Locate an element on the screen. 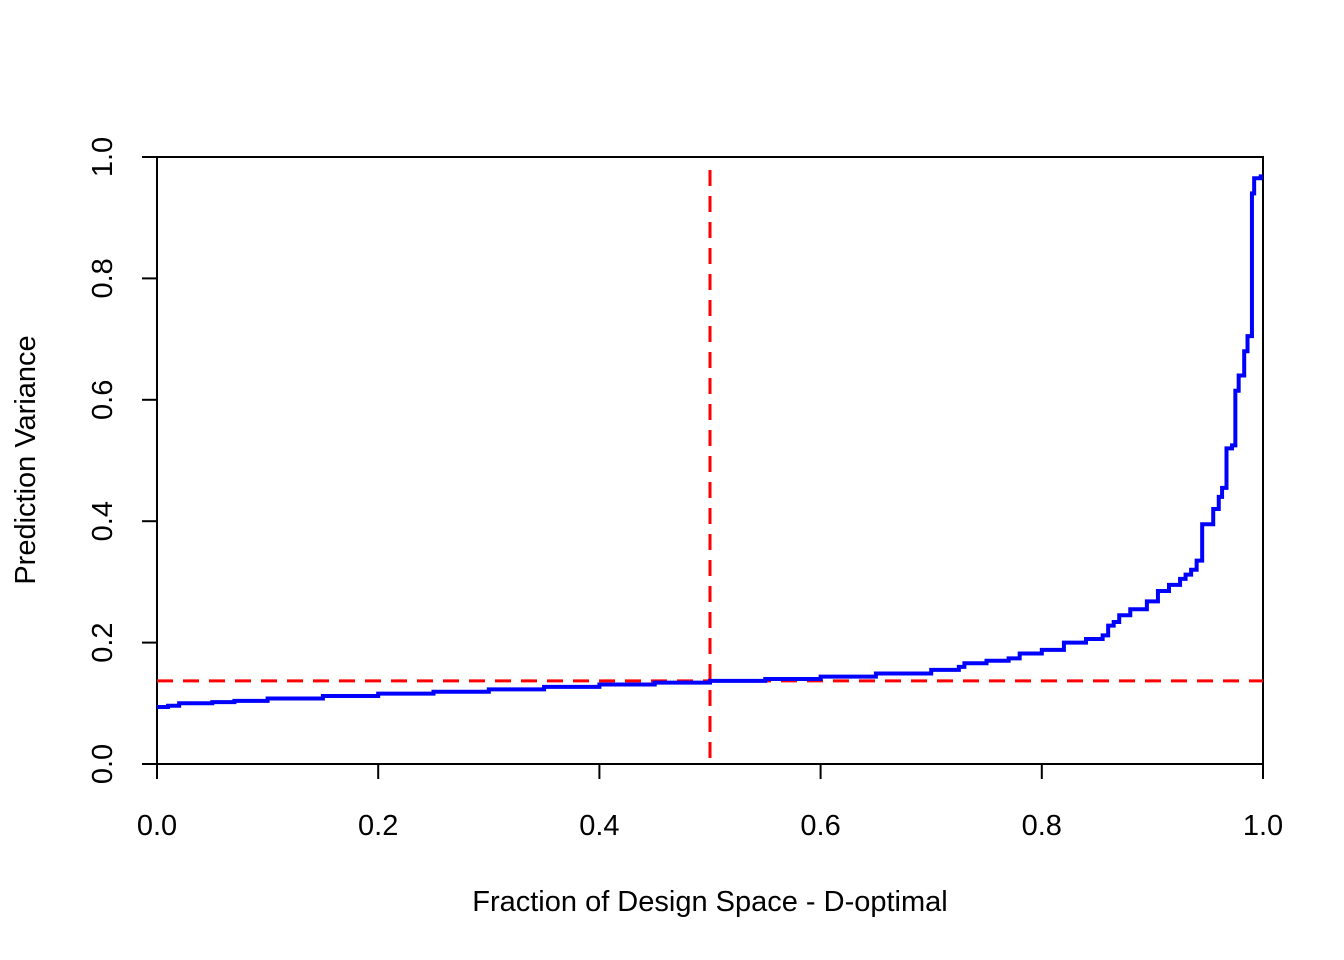 Image resolution: width=1344 pixels, height=960 pixels. y-tick-label: 1.0 is located at coordinates (103, 157).